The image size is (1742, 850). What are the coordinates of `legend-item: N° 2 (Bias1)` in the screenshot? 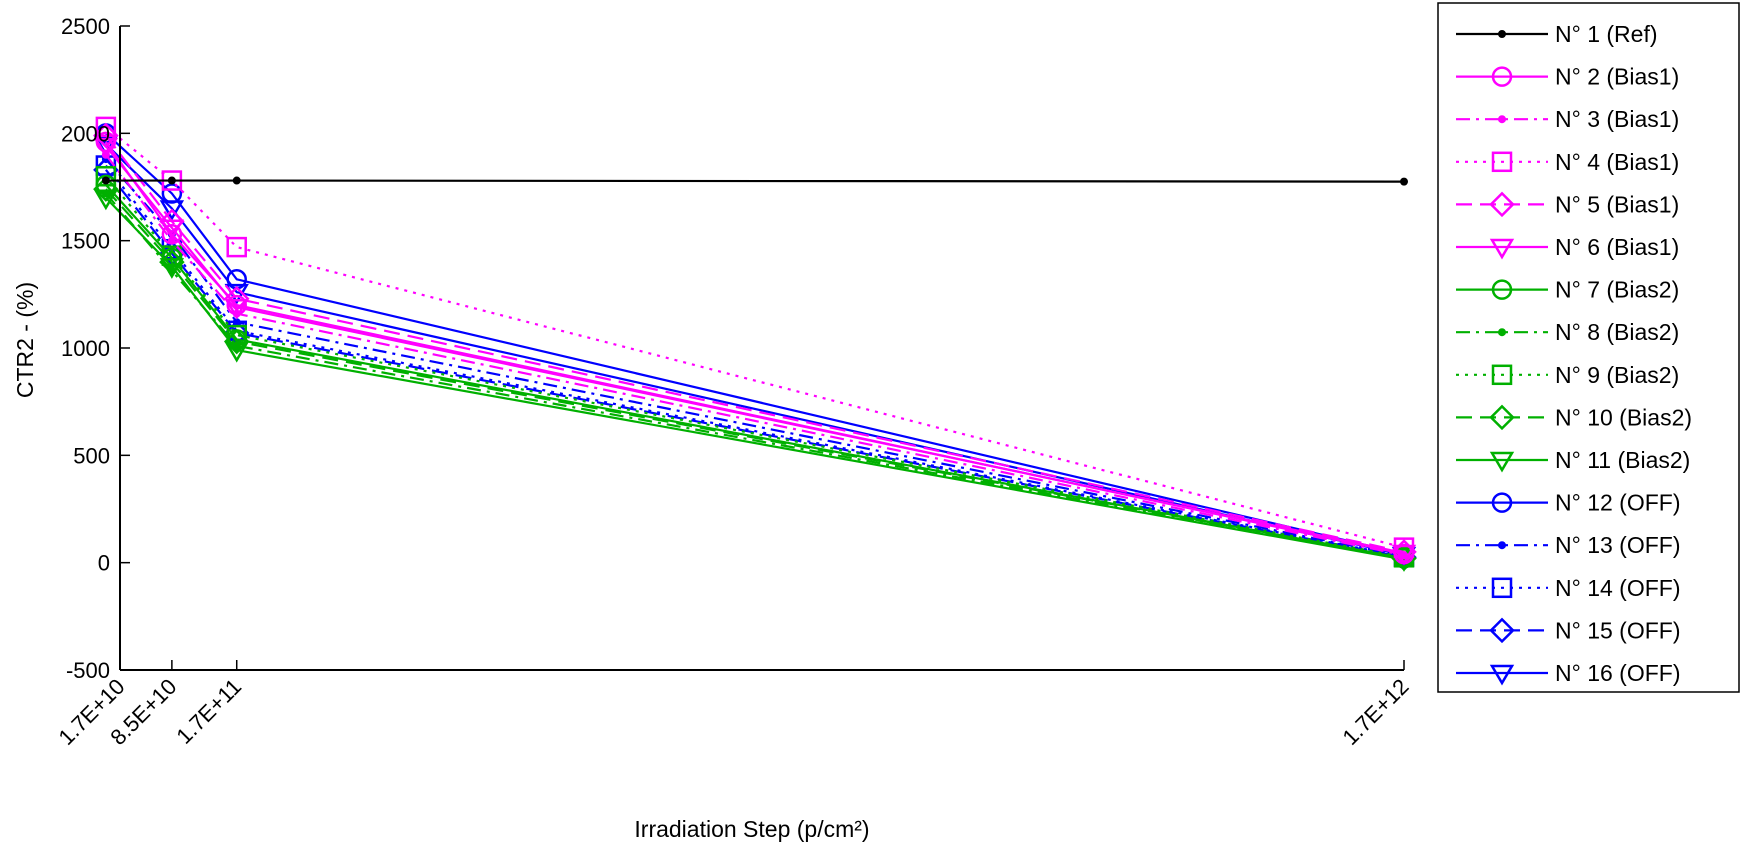 It's located at (1567, 77).